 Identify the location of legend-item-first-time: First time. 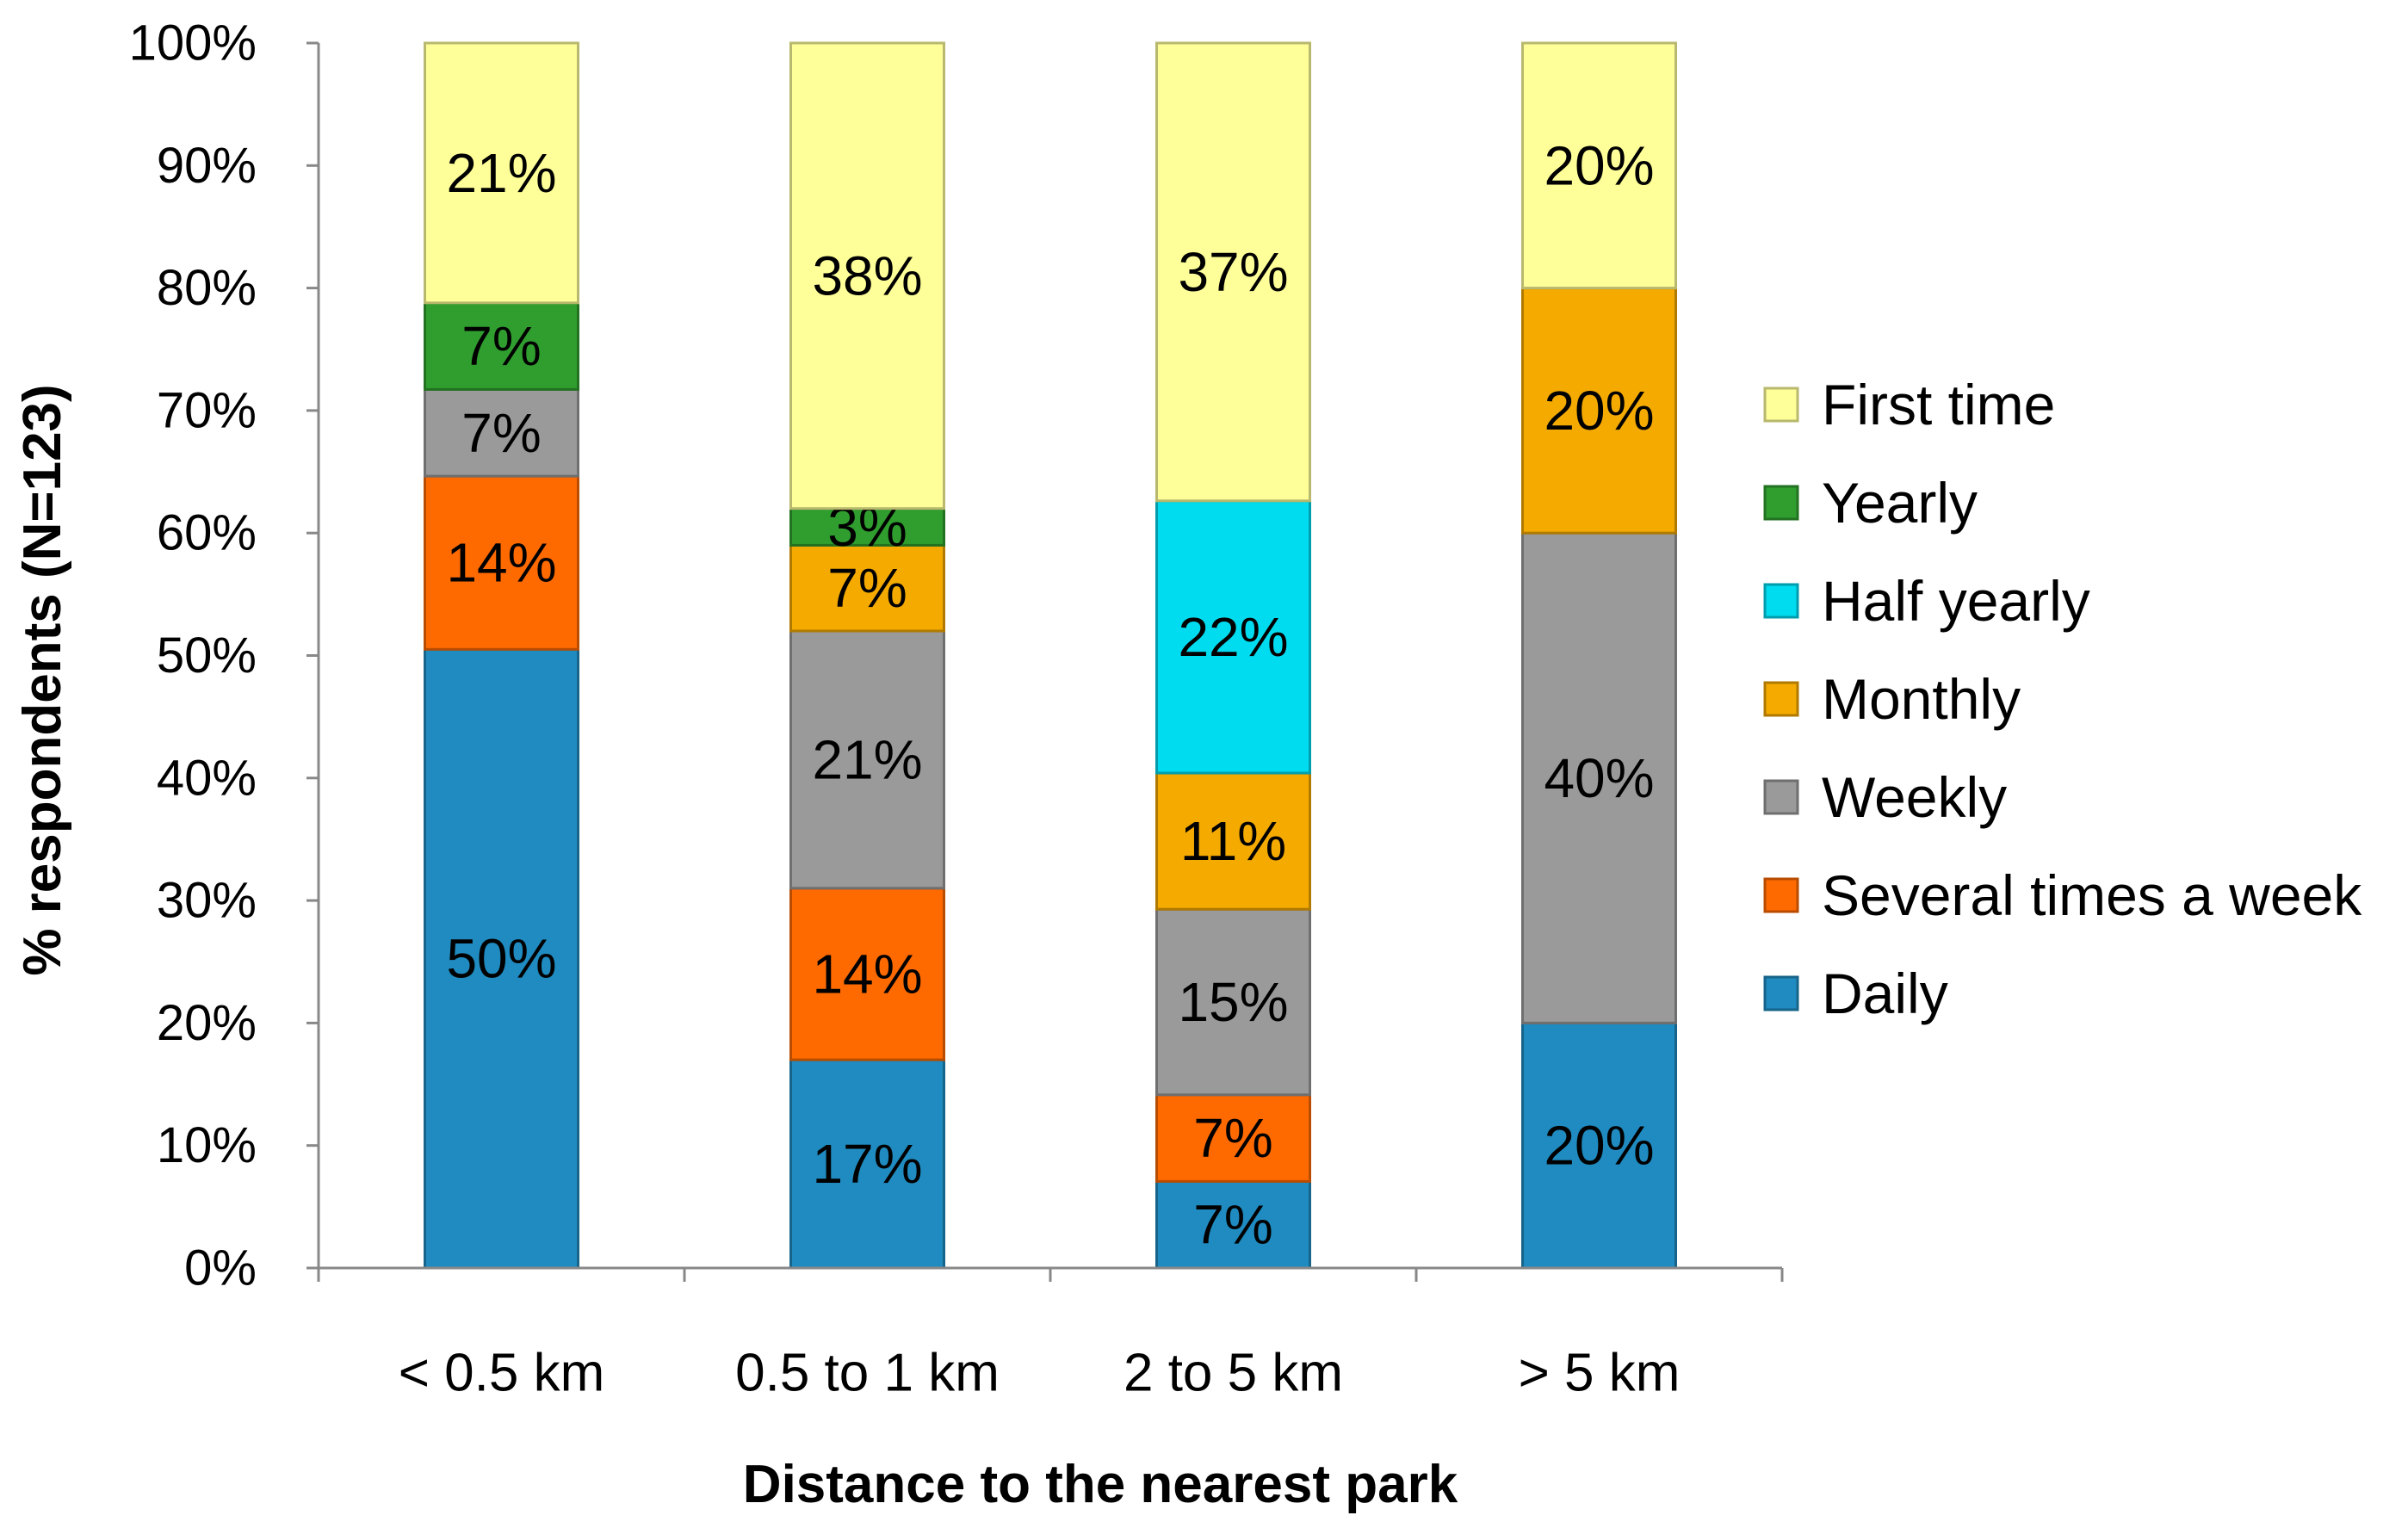
(1909, 404).